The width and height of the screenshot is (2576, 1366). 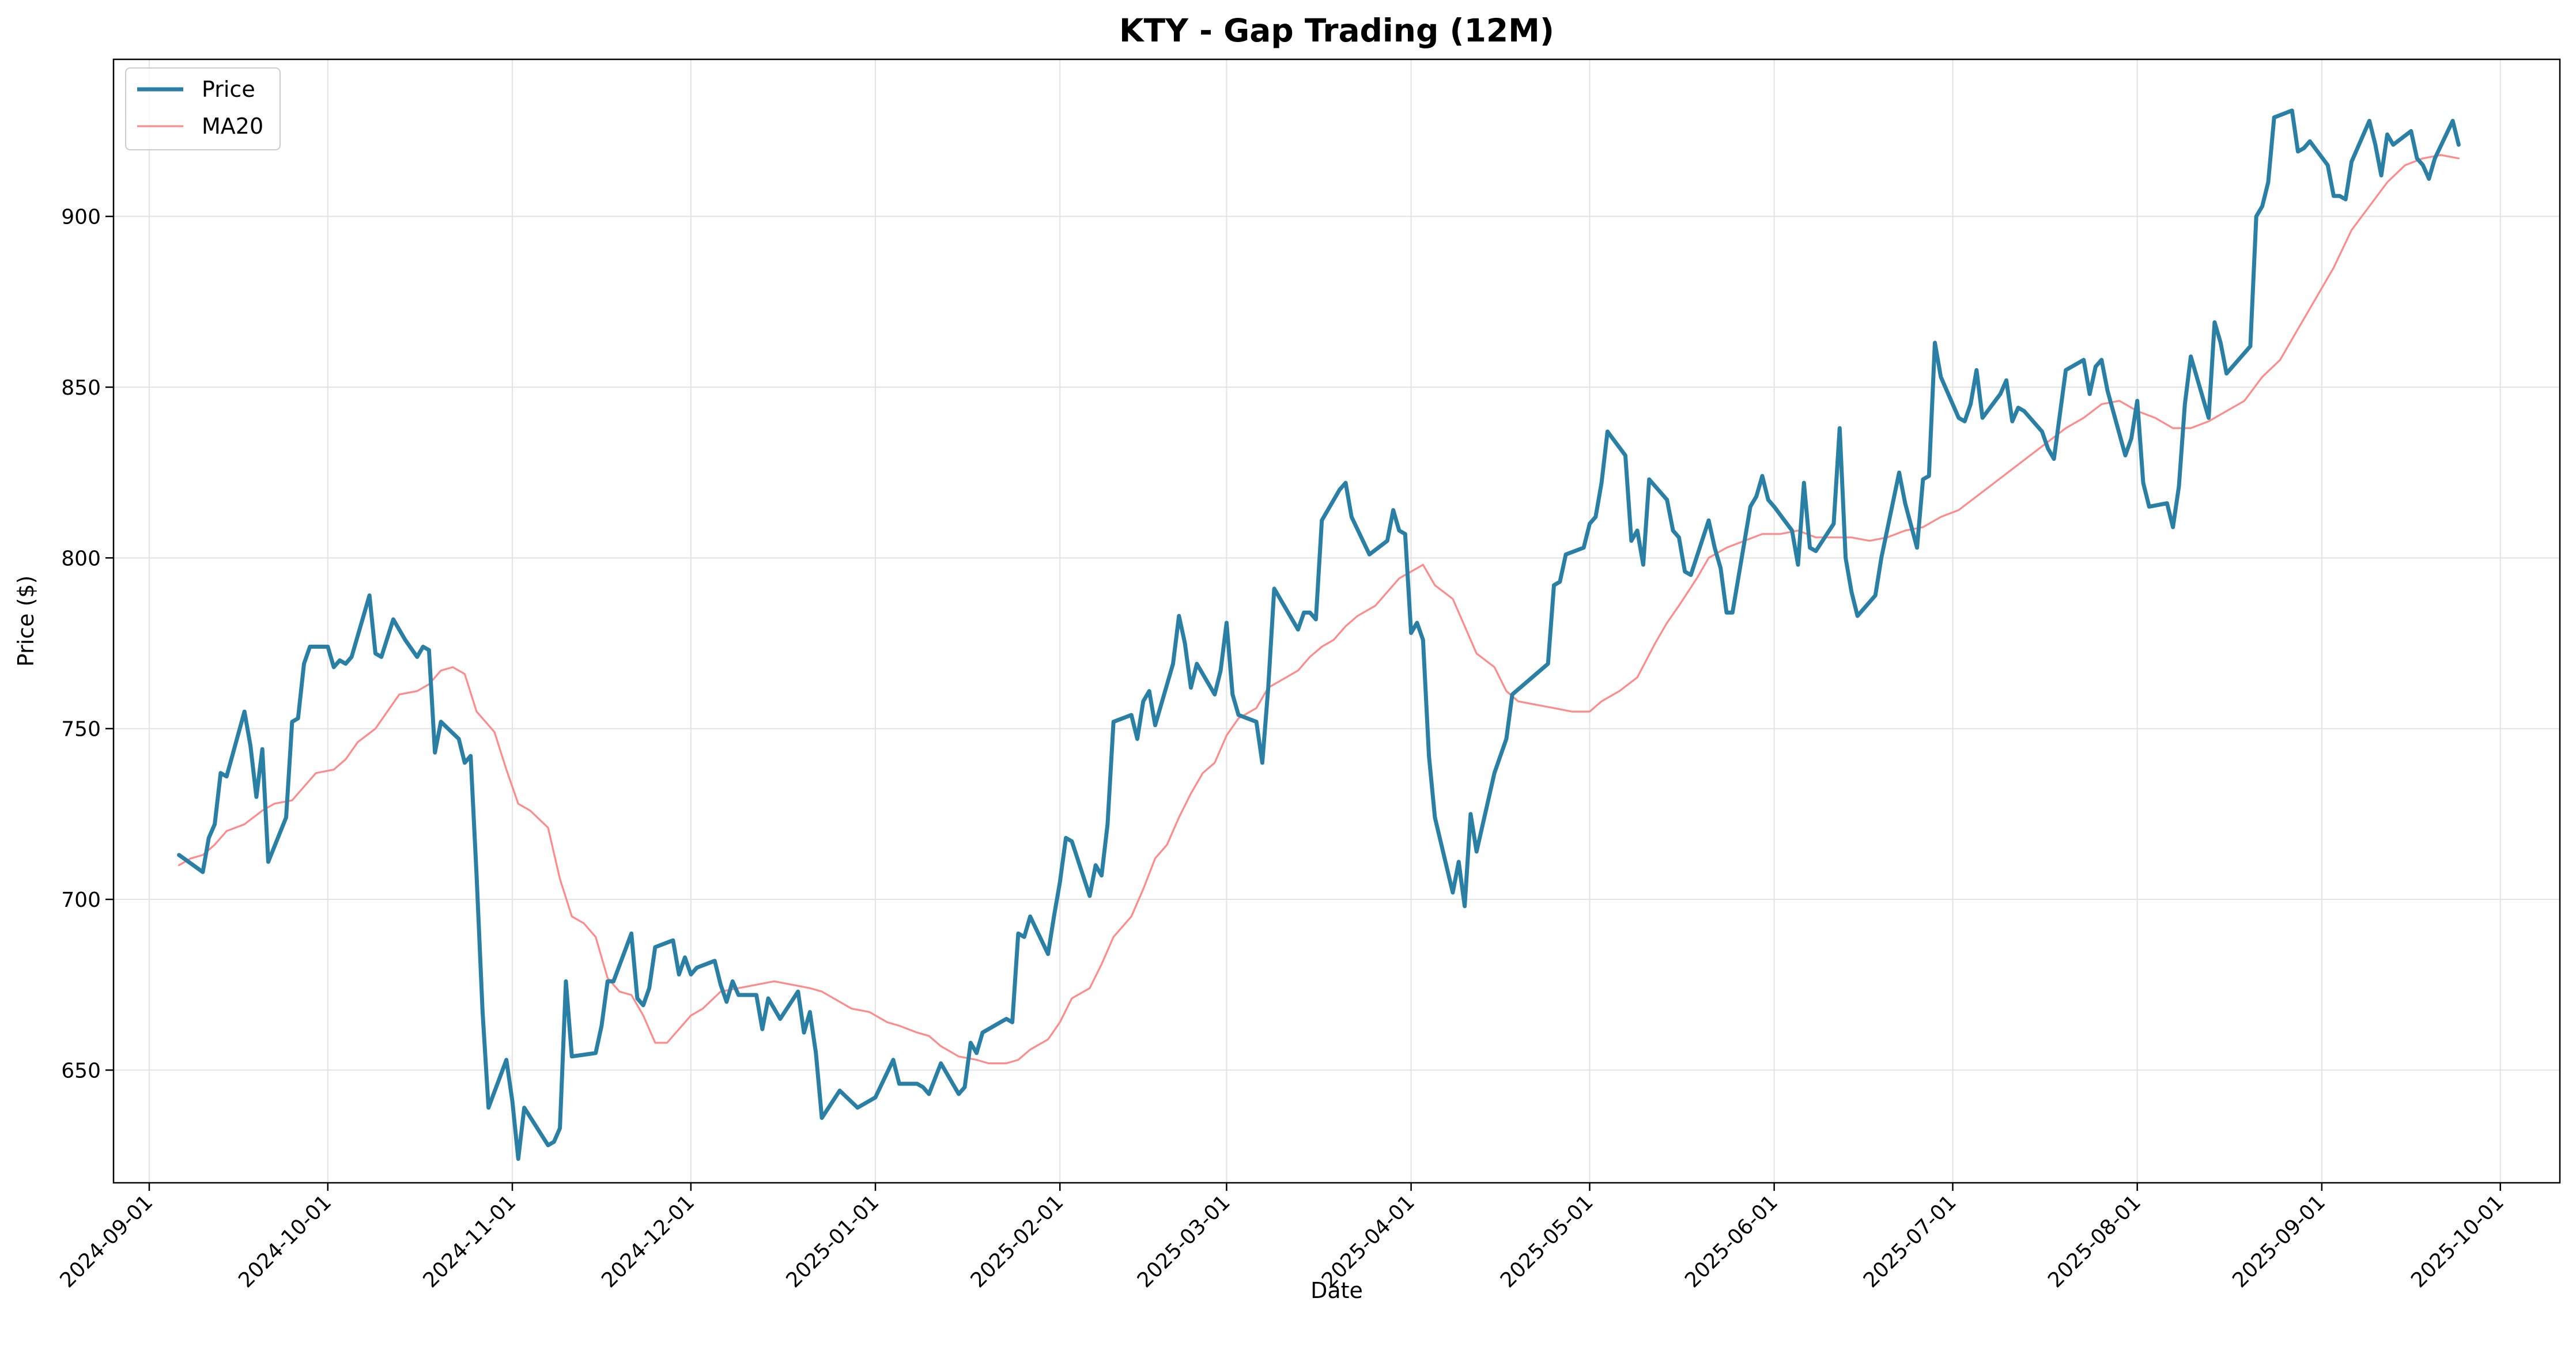 What do you see at coordinates (81, 388) in the screenshot?
I see `y-tick-label: 850` at bounding box center [81, 388].